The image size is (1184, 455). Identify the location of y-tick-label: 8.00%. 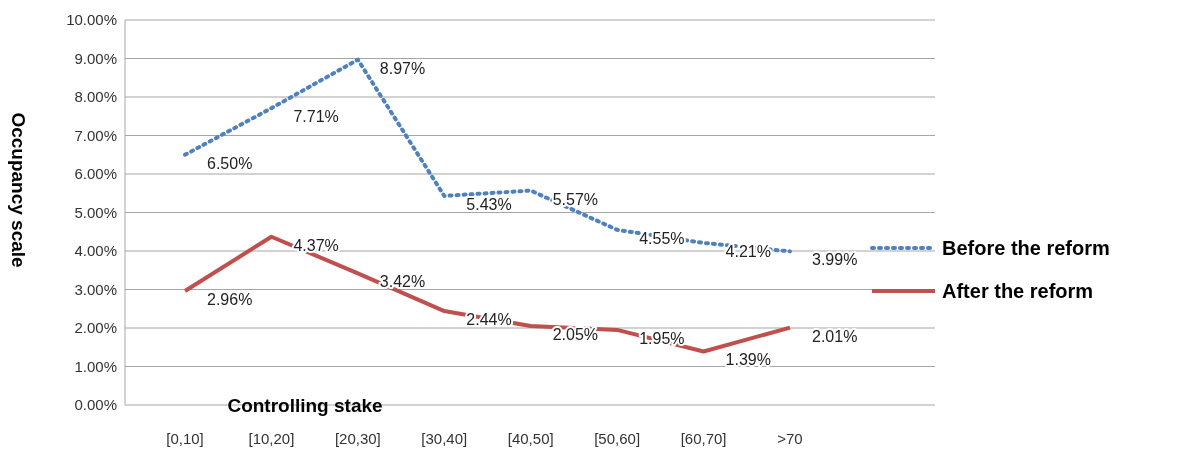
(95, 97).